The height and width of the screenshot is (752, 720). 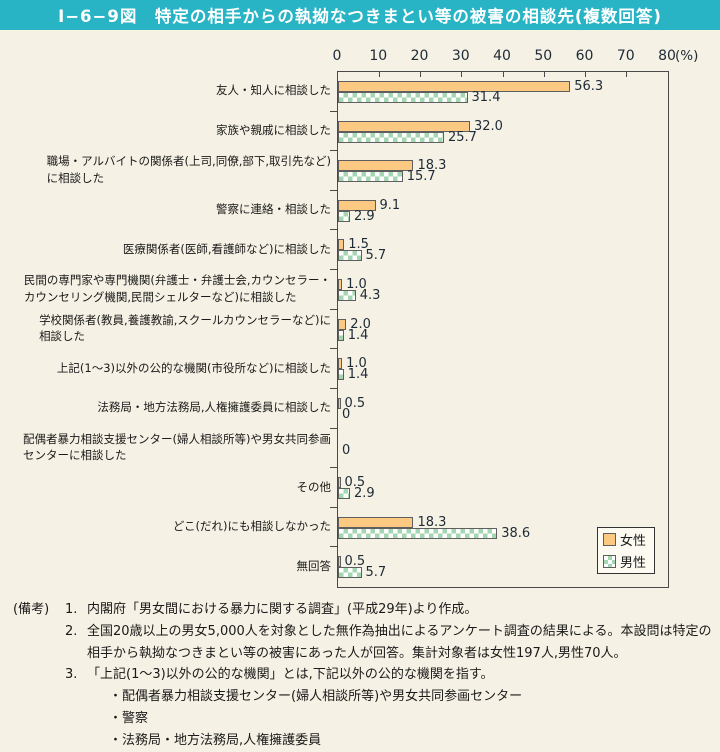 I want to click on legend-label-male: 男性, so click(x=633, y=563).